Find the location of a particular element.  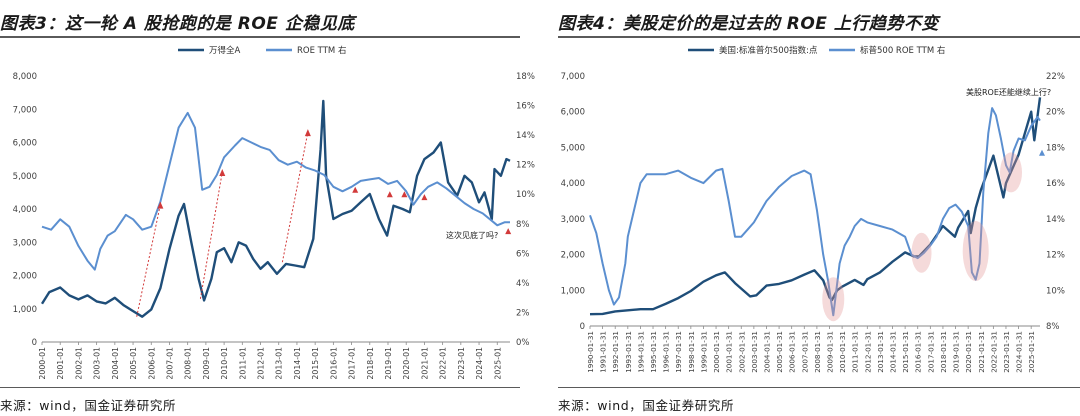

x-tick-label: 2013-01-31 is located at coordinates (880, 352).